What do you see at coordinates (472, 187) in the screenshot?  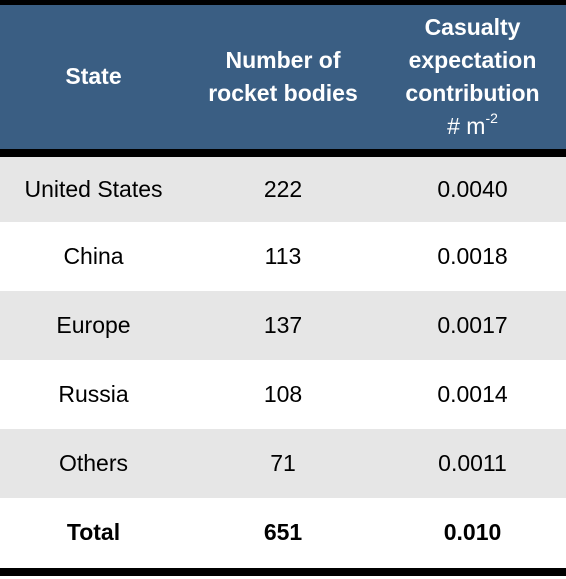 I see `cell-casualty: 0.0040` at bounding box center [472, 187].